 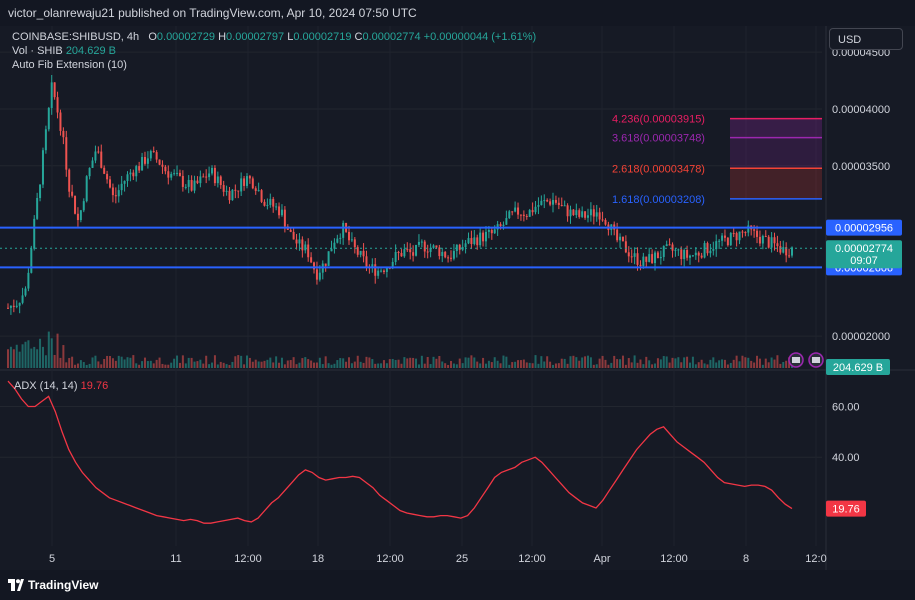 What do you see at coordinates (776, 153) in the screenshot?
I see `fib-zone` at bounding box center [776, 153].